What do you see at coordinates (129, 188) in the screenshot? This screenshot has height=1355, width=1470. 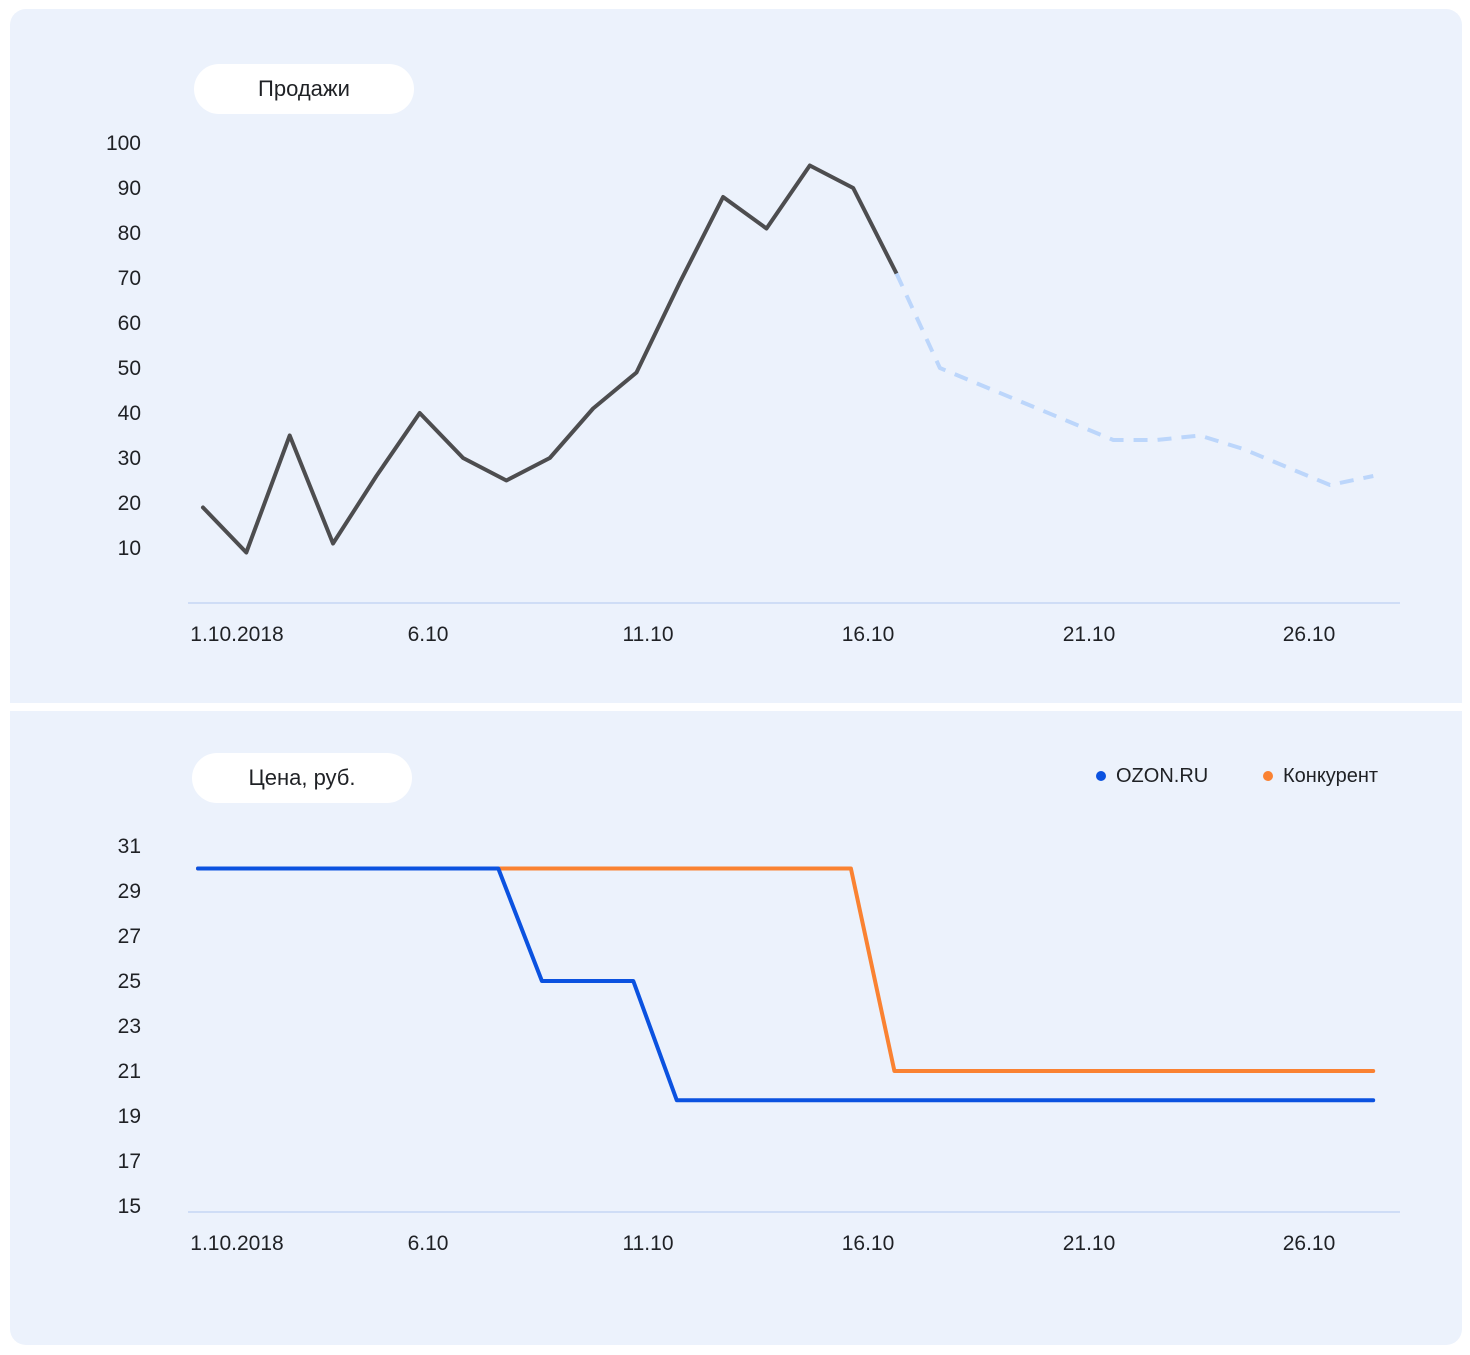 I see `chart-0-y-tick-label: 90` at bounding box center [129, 188].